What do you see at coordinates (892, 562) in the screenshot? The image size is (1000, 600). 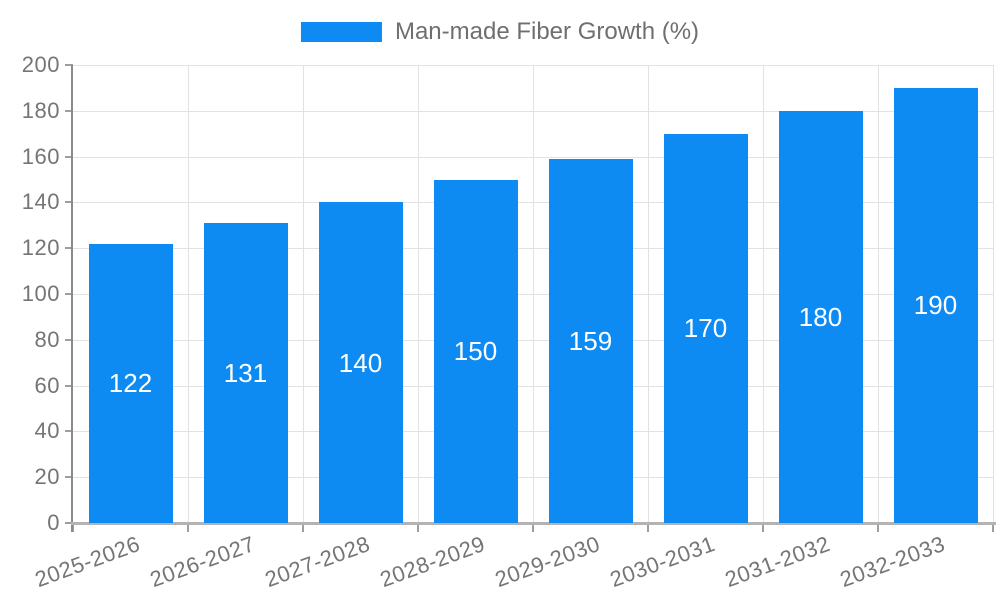 I see `x-axis-label: 2032-2033` at bounding box center [892, 562].